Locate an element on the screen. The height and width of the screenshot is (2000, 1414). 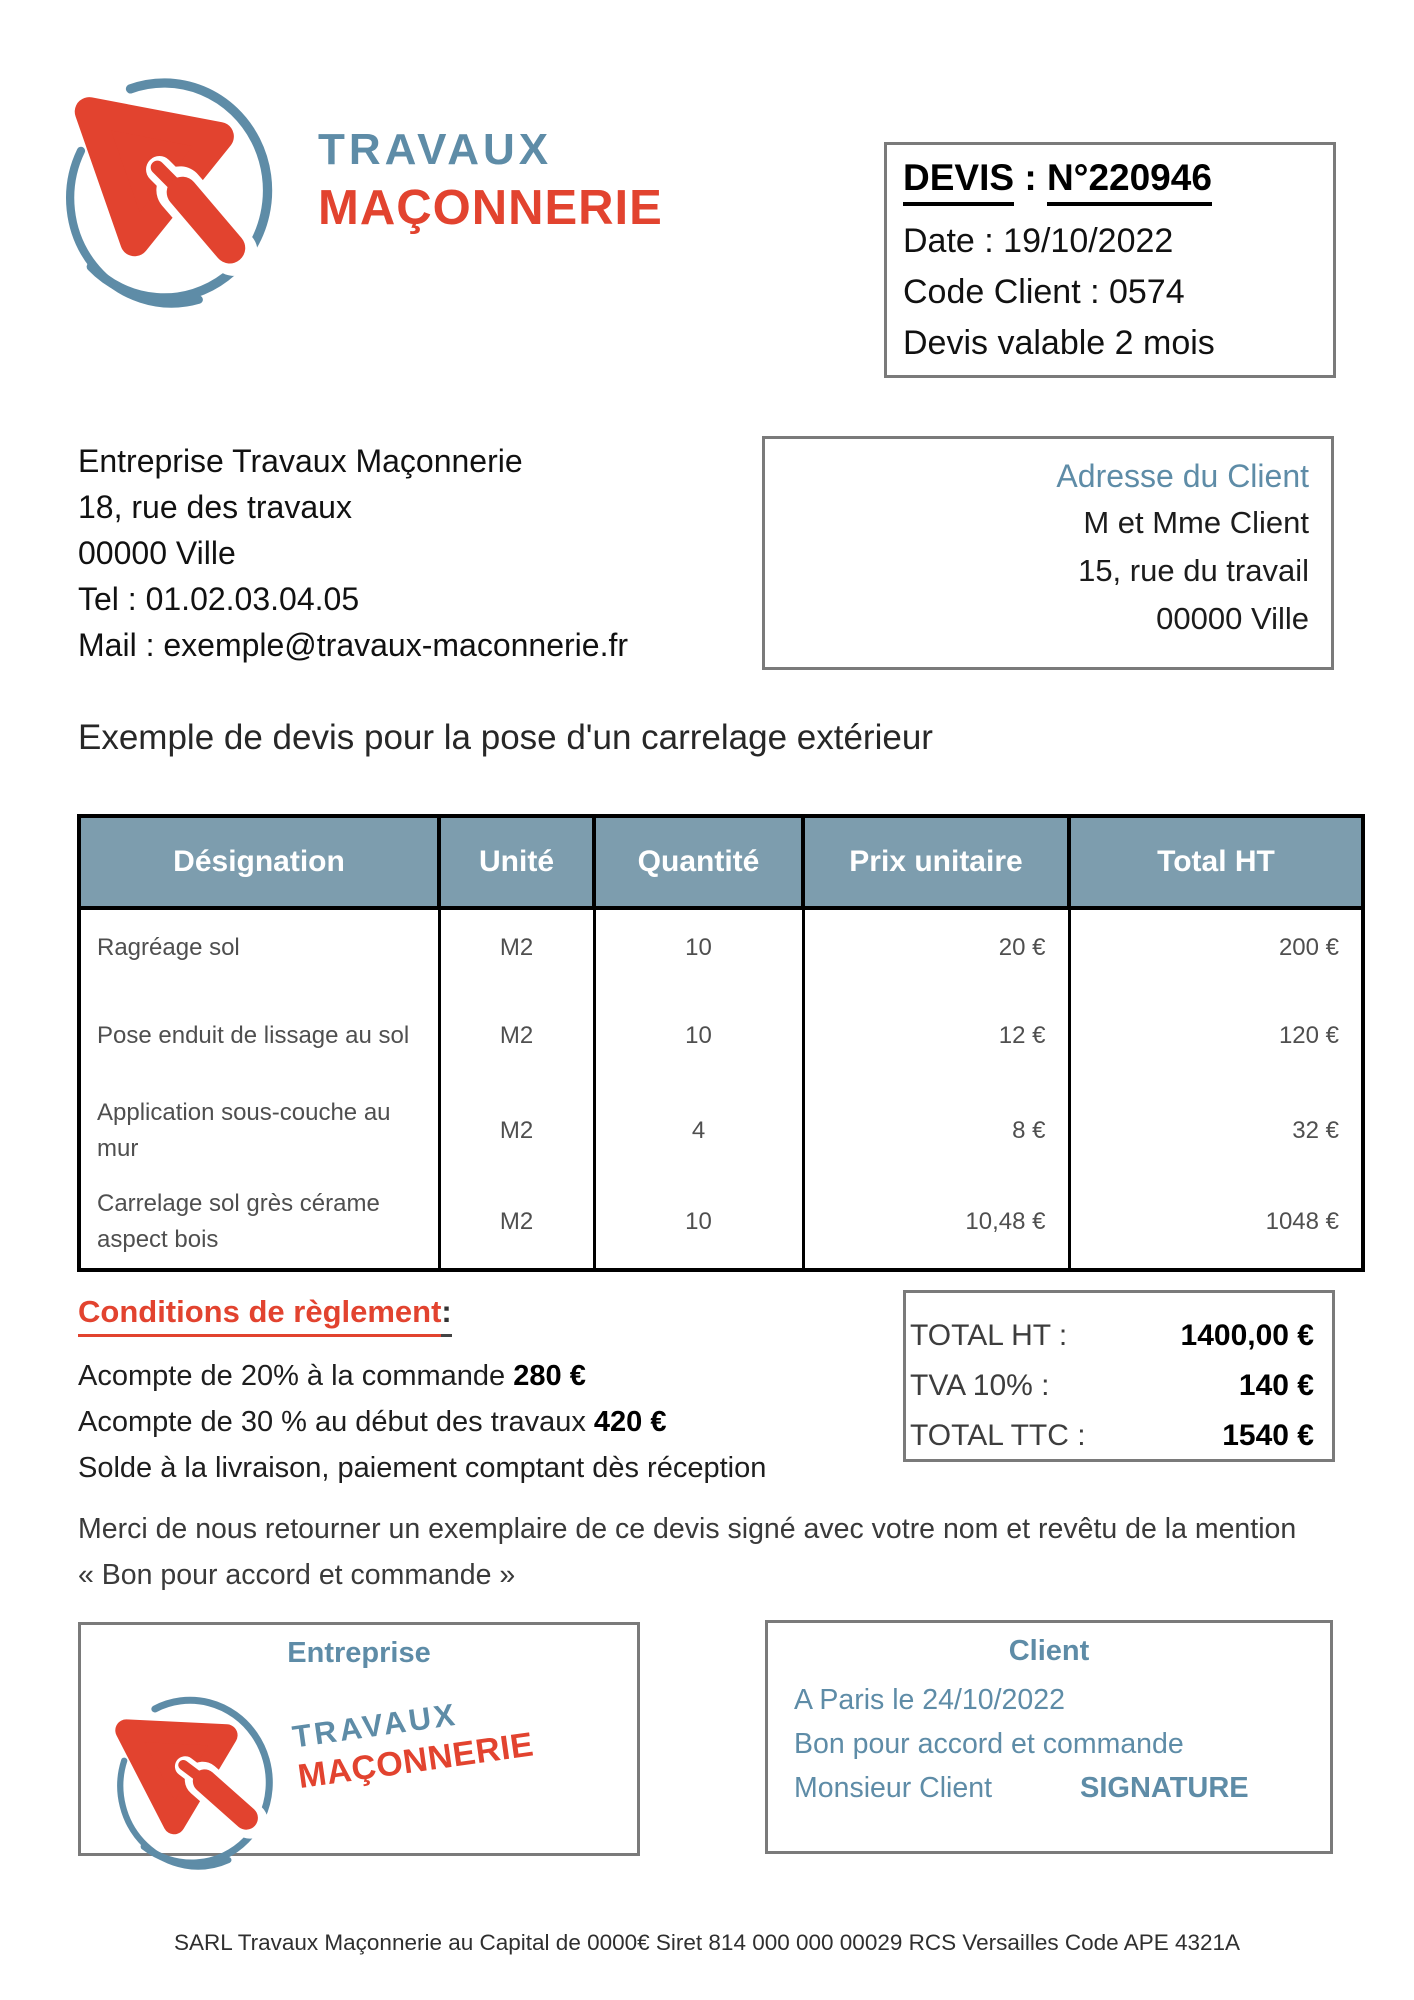
payment-condition-amount: 420 € is located at coordinates (630, 1422).